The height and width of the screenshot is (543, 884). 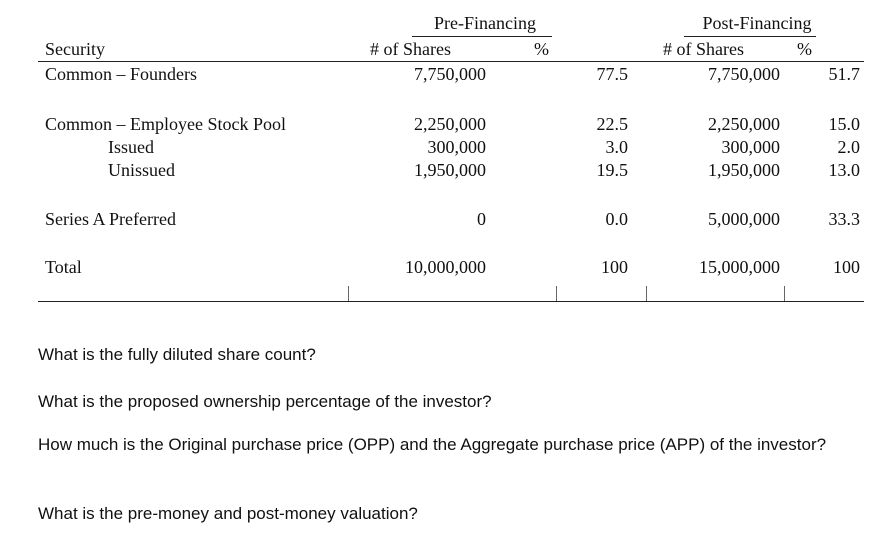 What do you see at coordinates (617, 219) in the screenshot?
I see `pre-pct-cell: 0.0` at bounding box center [617, 219].